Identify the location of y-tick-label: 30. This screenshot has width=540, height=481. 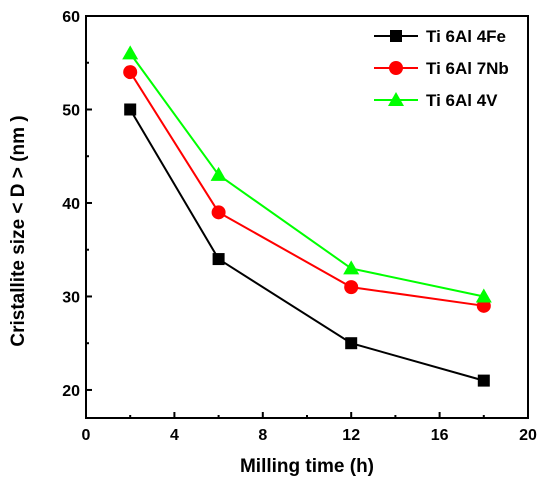
(71, 297).